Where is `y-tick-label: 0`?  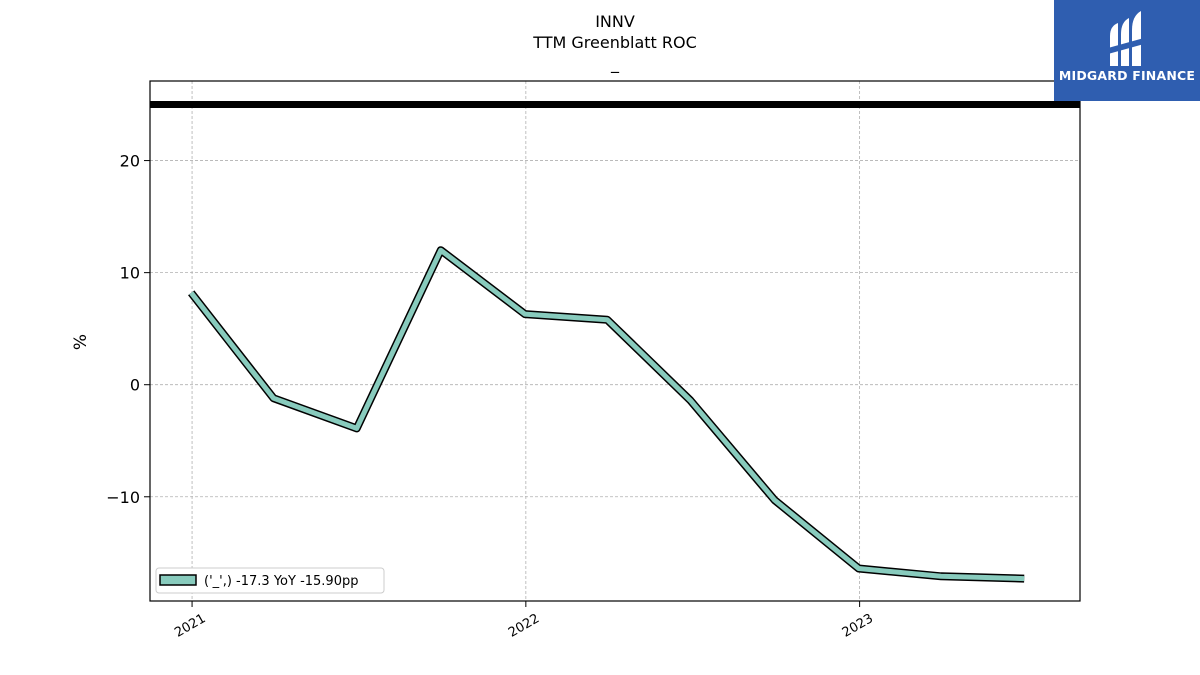
y-tick-label: 0 is located at coordinates (135, 385).